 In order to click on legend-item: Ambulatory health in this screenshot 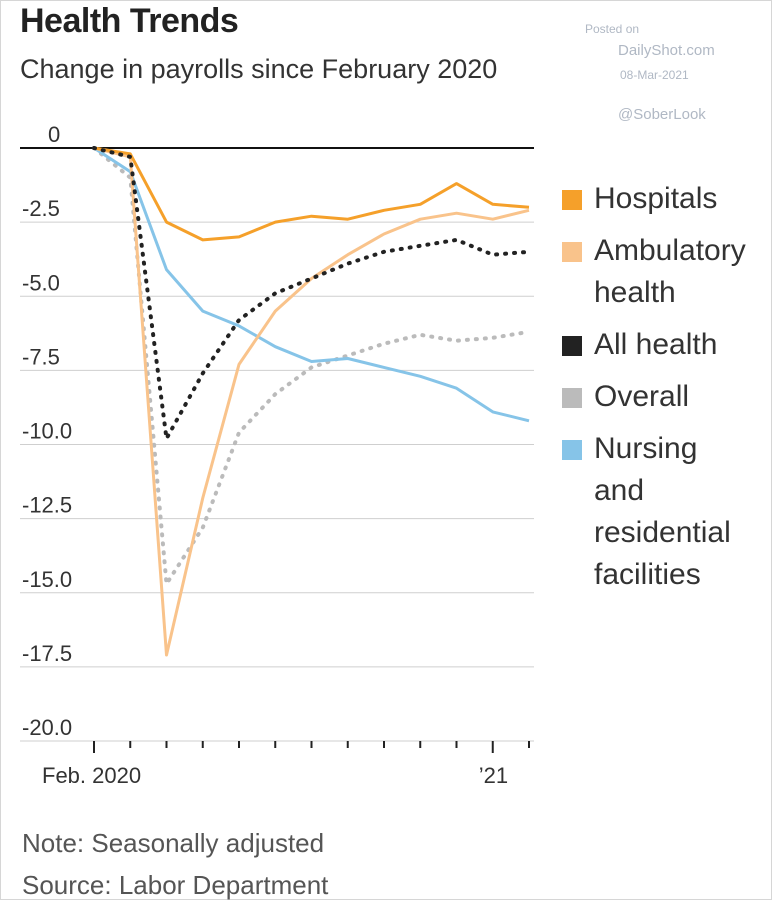, I will do `click(667, 272)`.